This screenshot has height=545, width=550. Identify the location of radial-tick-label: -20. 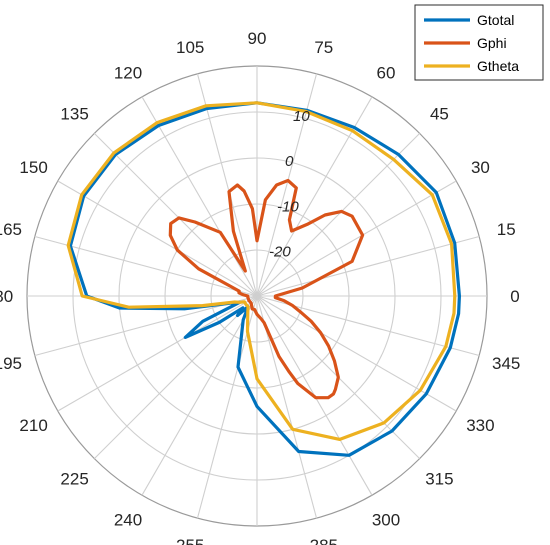
(280, 252).